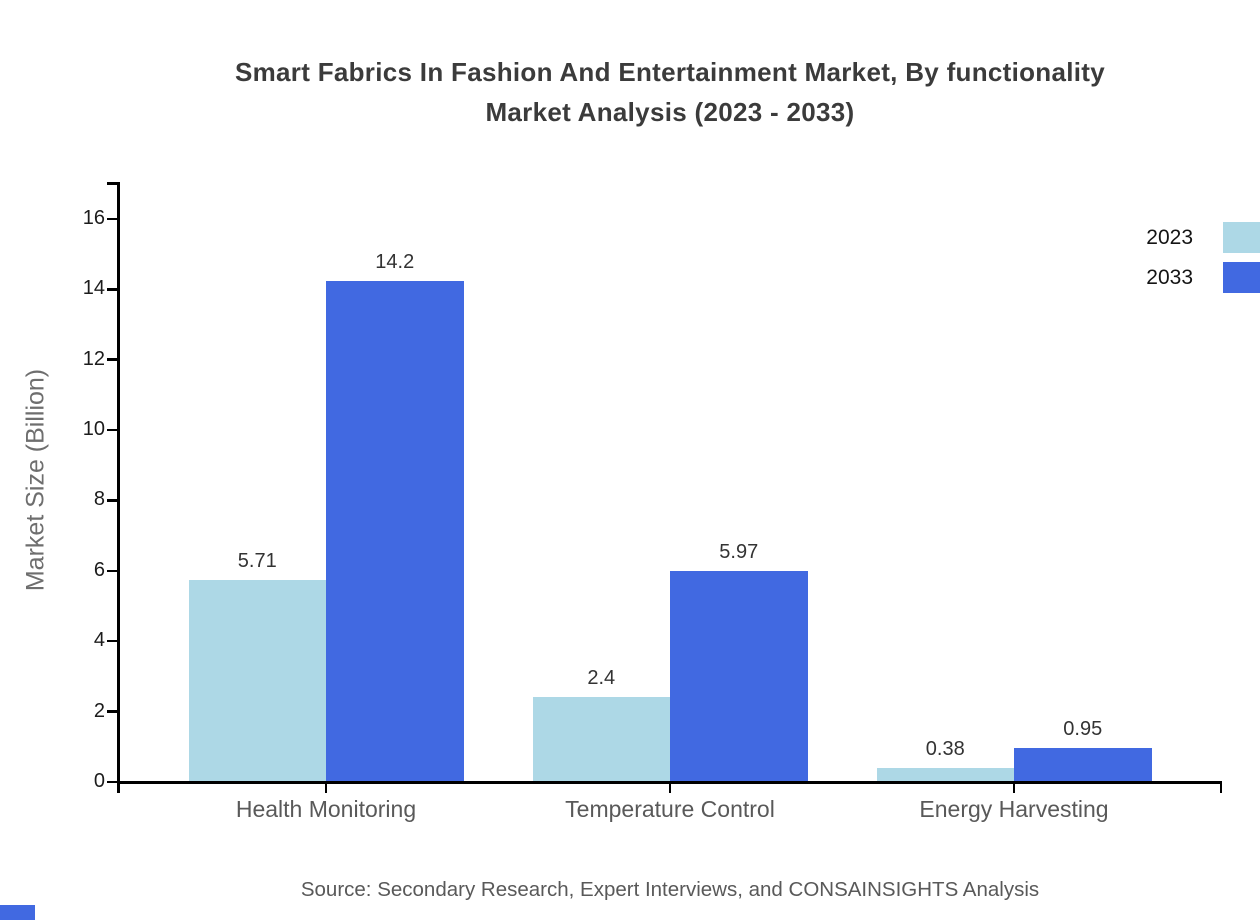 The width and height of the screenshot is (1260, 920). What do you see at coordinates (99, 781) in the screenshot?
I see `y-tick-label: 0` at bounding box center [99, 781].